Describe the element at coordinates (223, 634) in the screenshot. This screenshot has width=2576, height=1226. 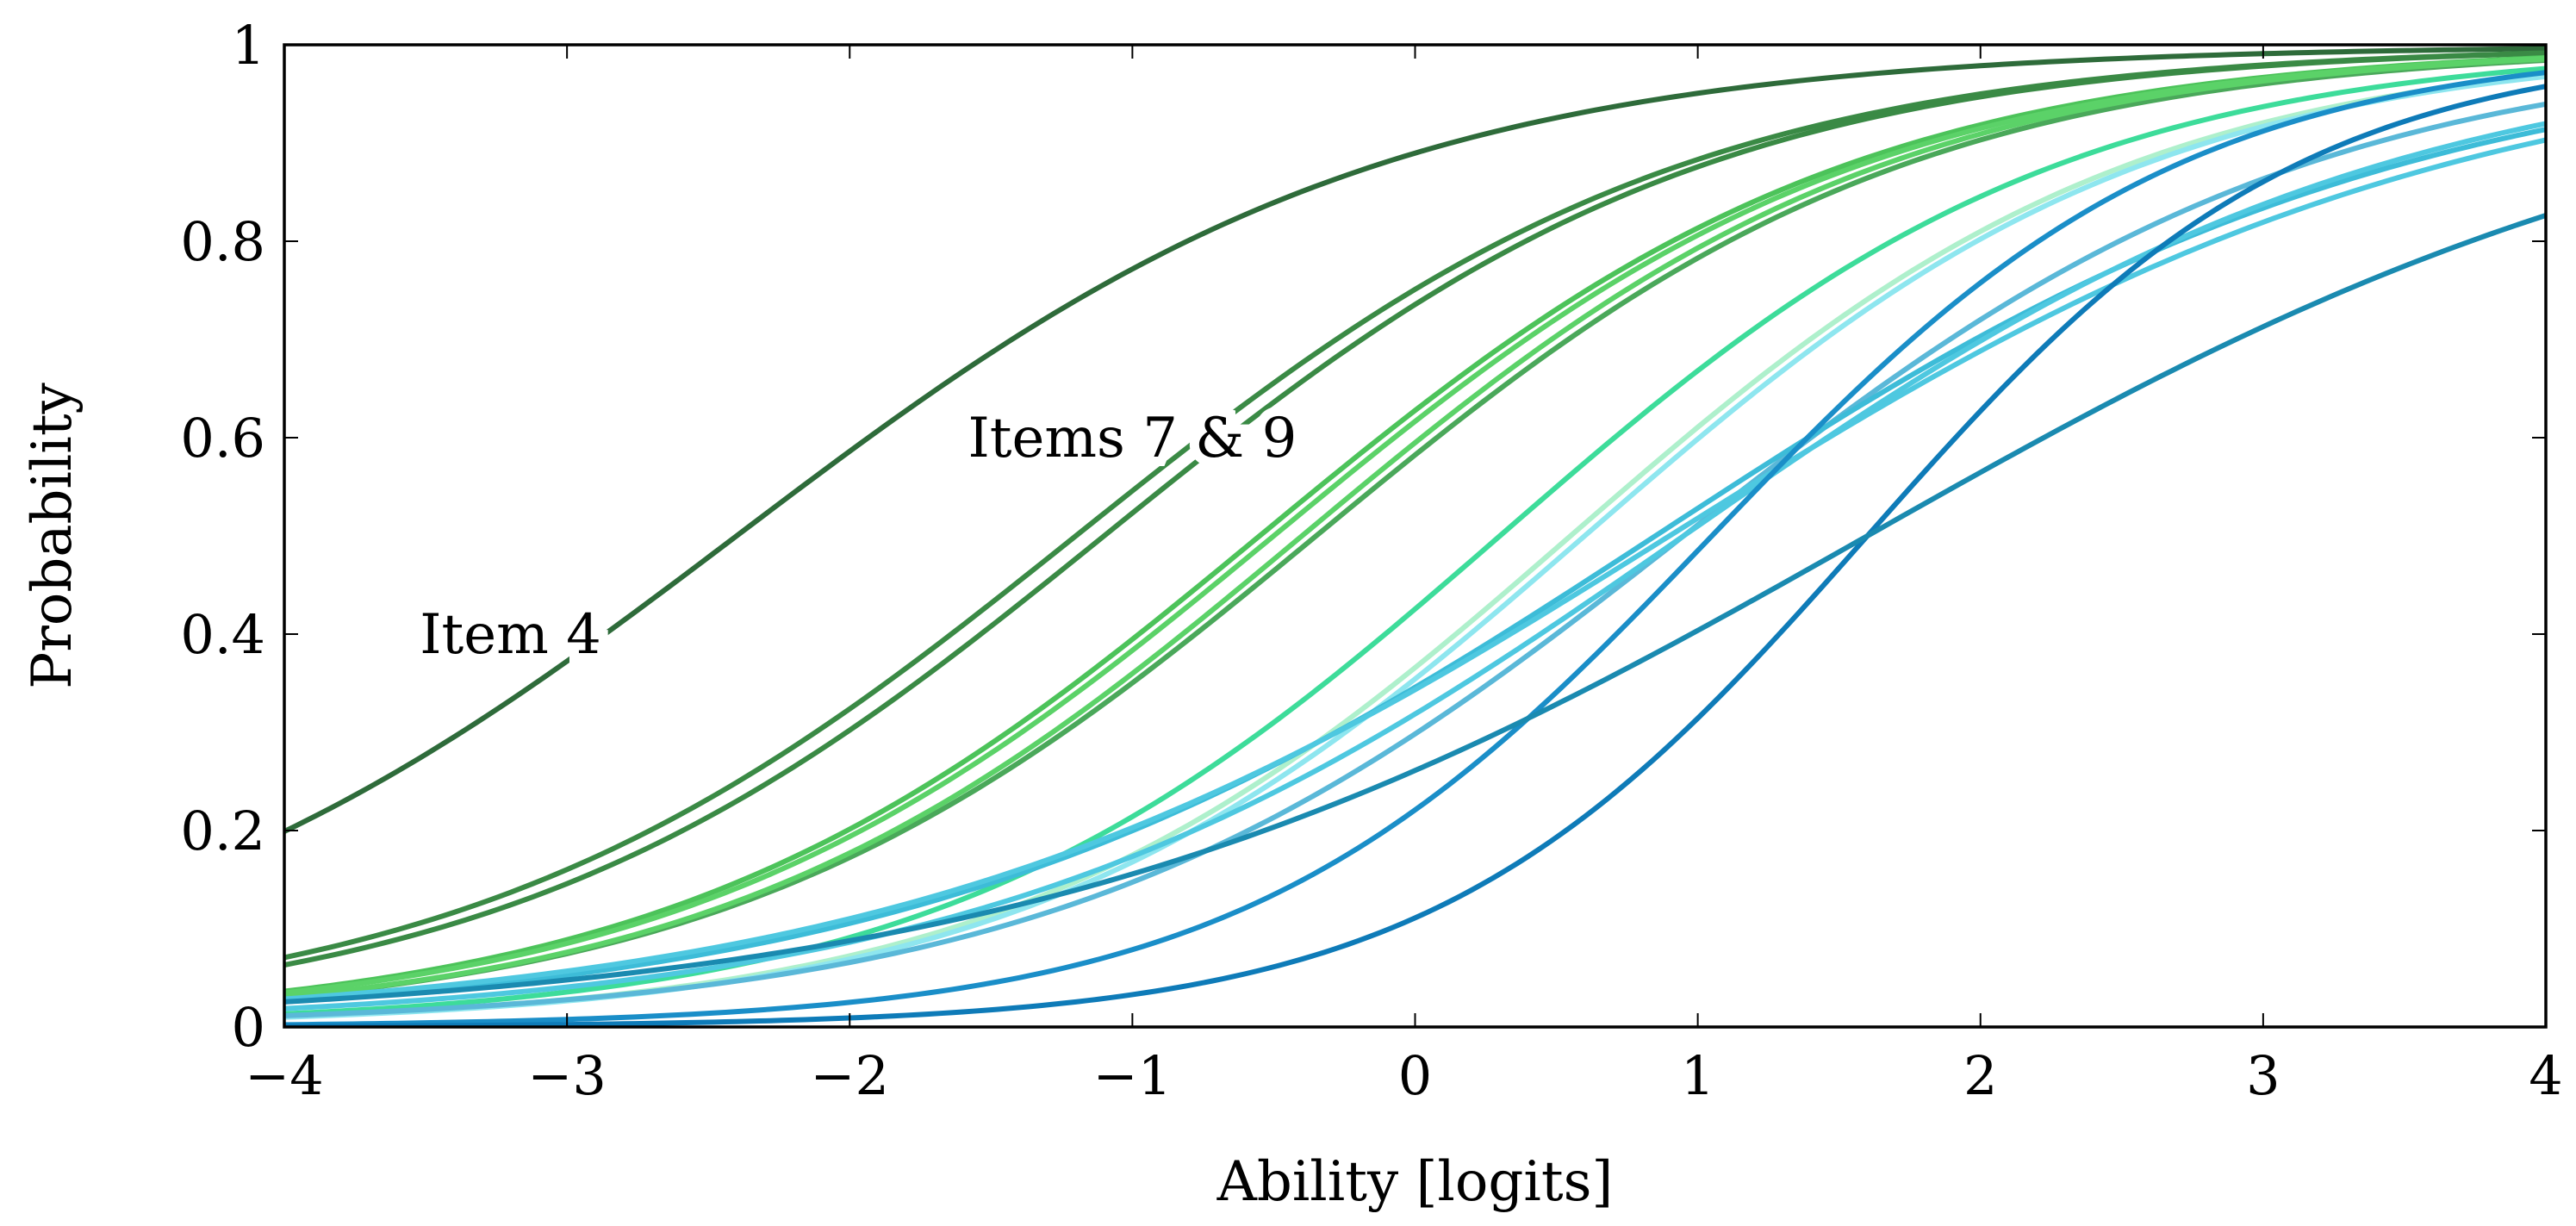
I see `y-tick-label: 0.4` at that location.